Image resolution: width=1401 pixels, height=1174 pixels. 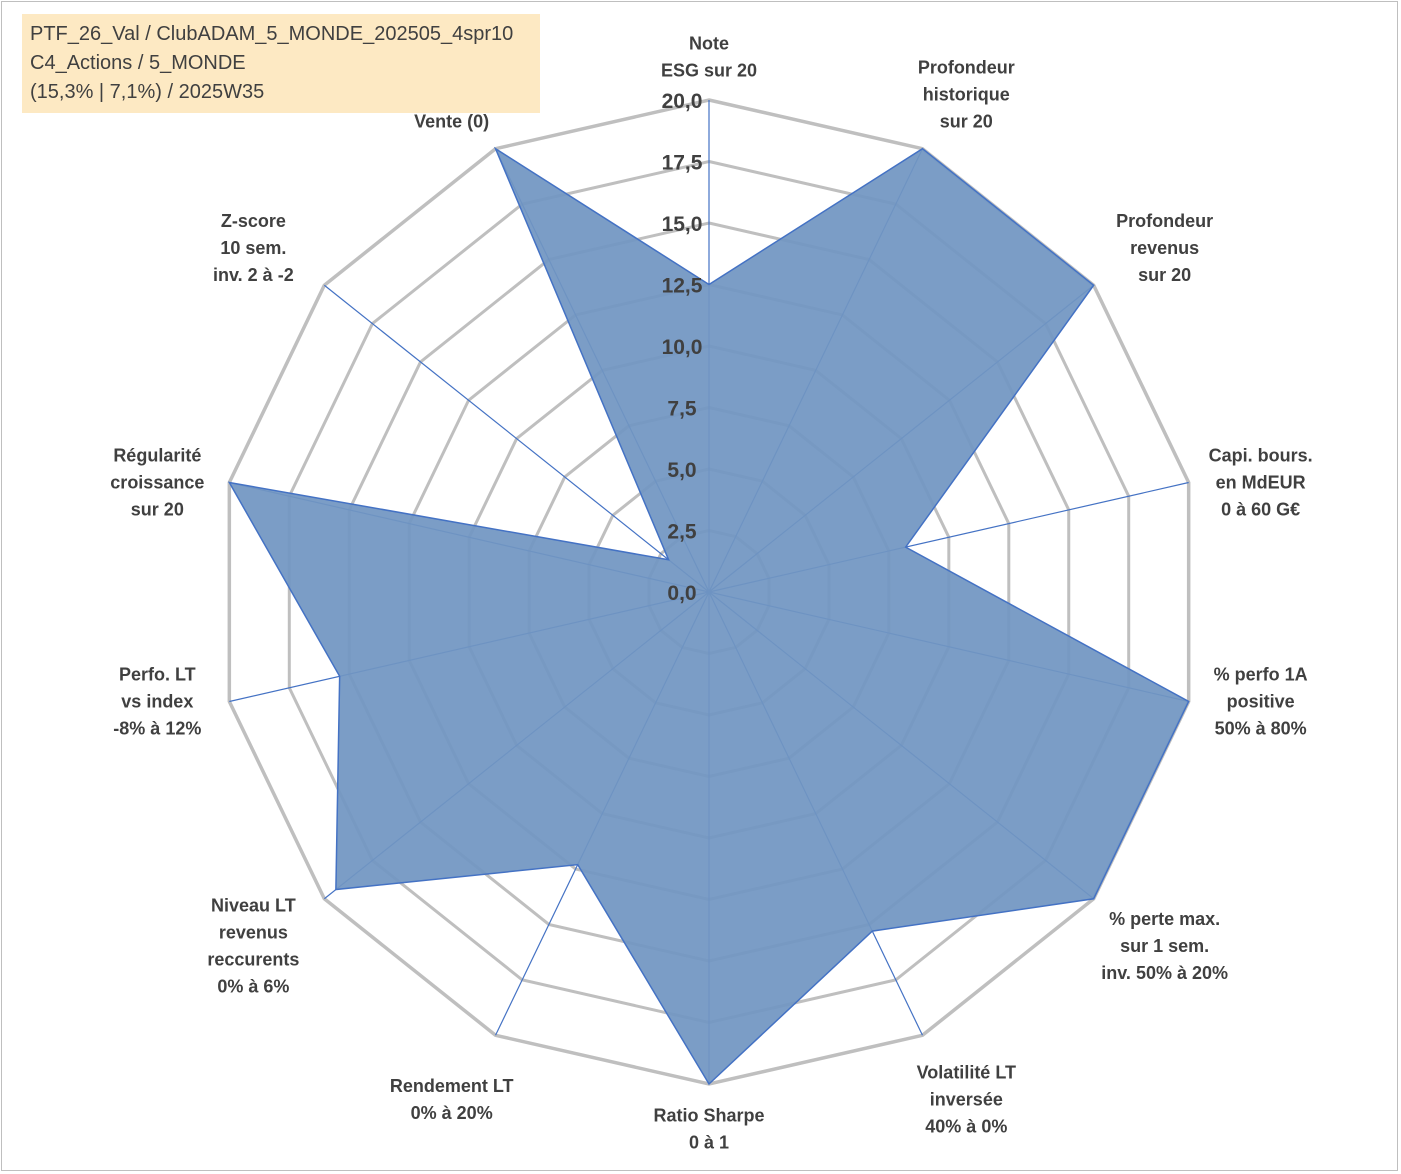 I want to click on axis-label-line: Perfo. LT, so click(x=157, y=674).